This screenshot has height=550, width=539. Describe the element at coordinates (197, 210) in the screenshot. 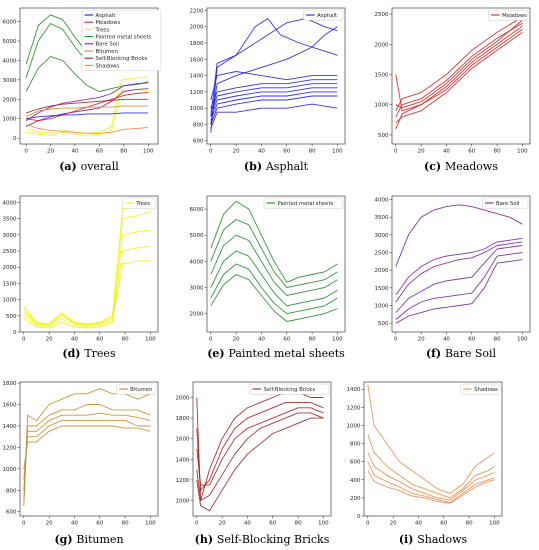

I see `y-tick-label: 6000` at that location.